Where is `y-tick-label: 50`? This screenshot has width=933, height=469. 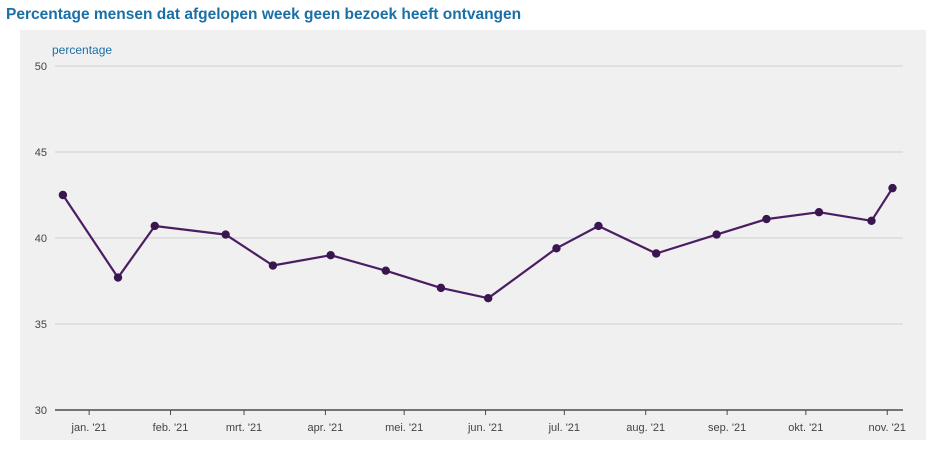
y-tick-label: 50 is located at coordinates (41, 67).